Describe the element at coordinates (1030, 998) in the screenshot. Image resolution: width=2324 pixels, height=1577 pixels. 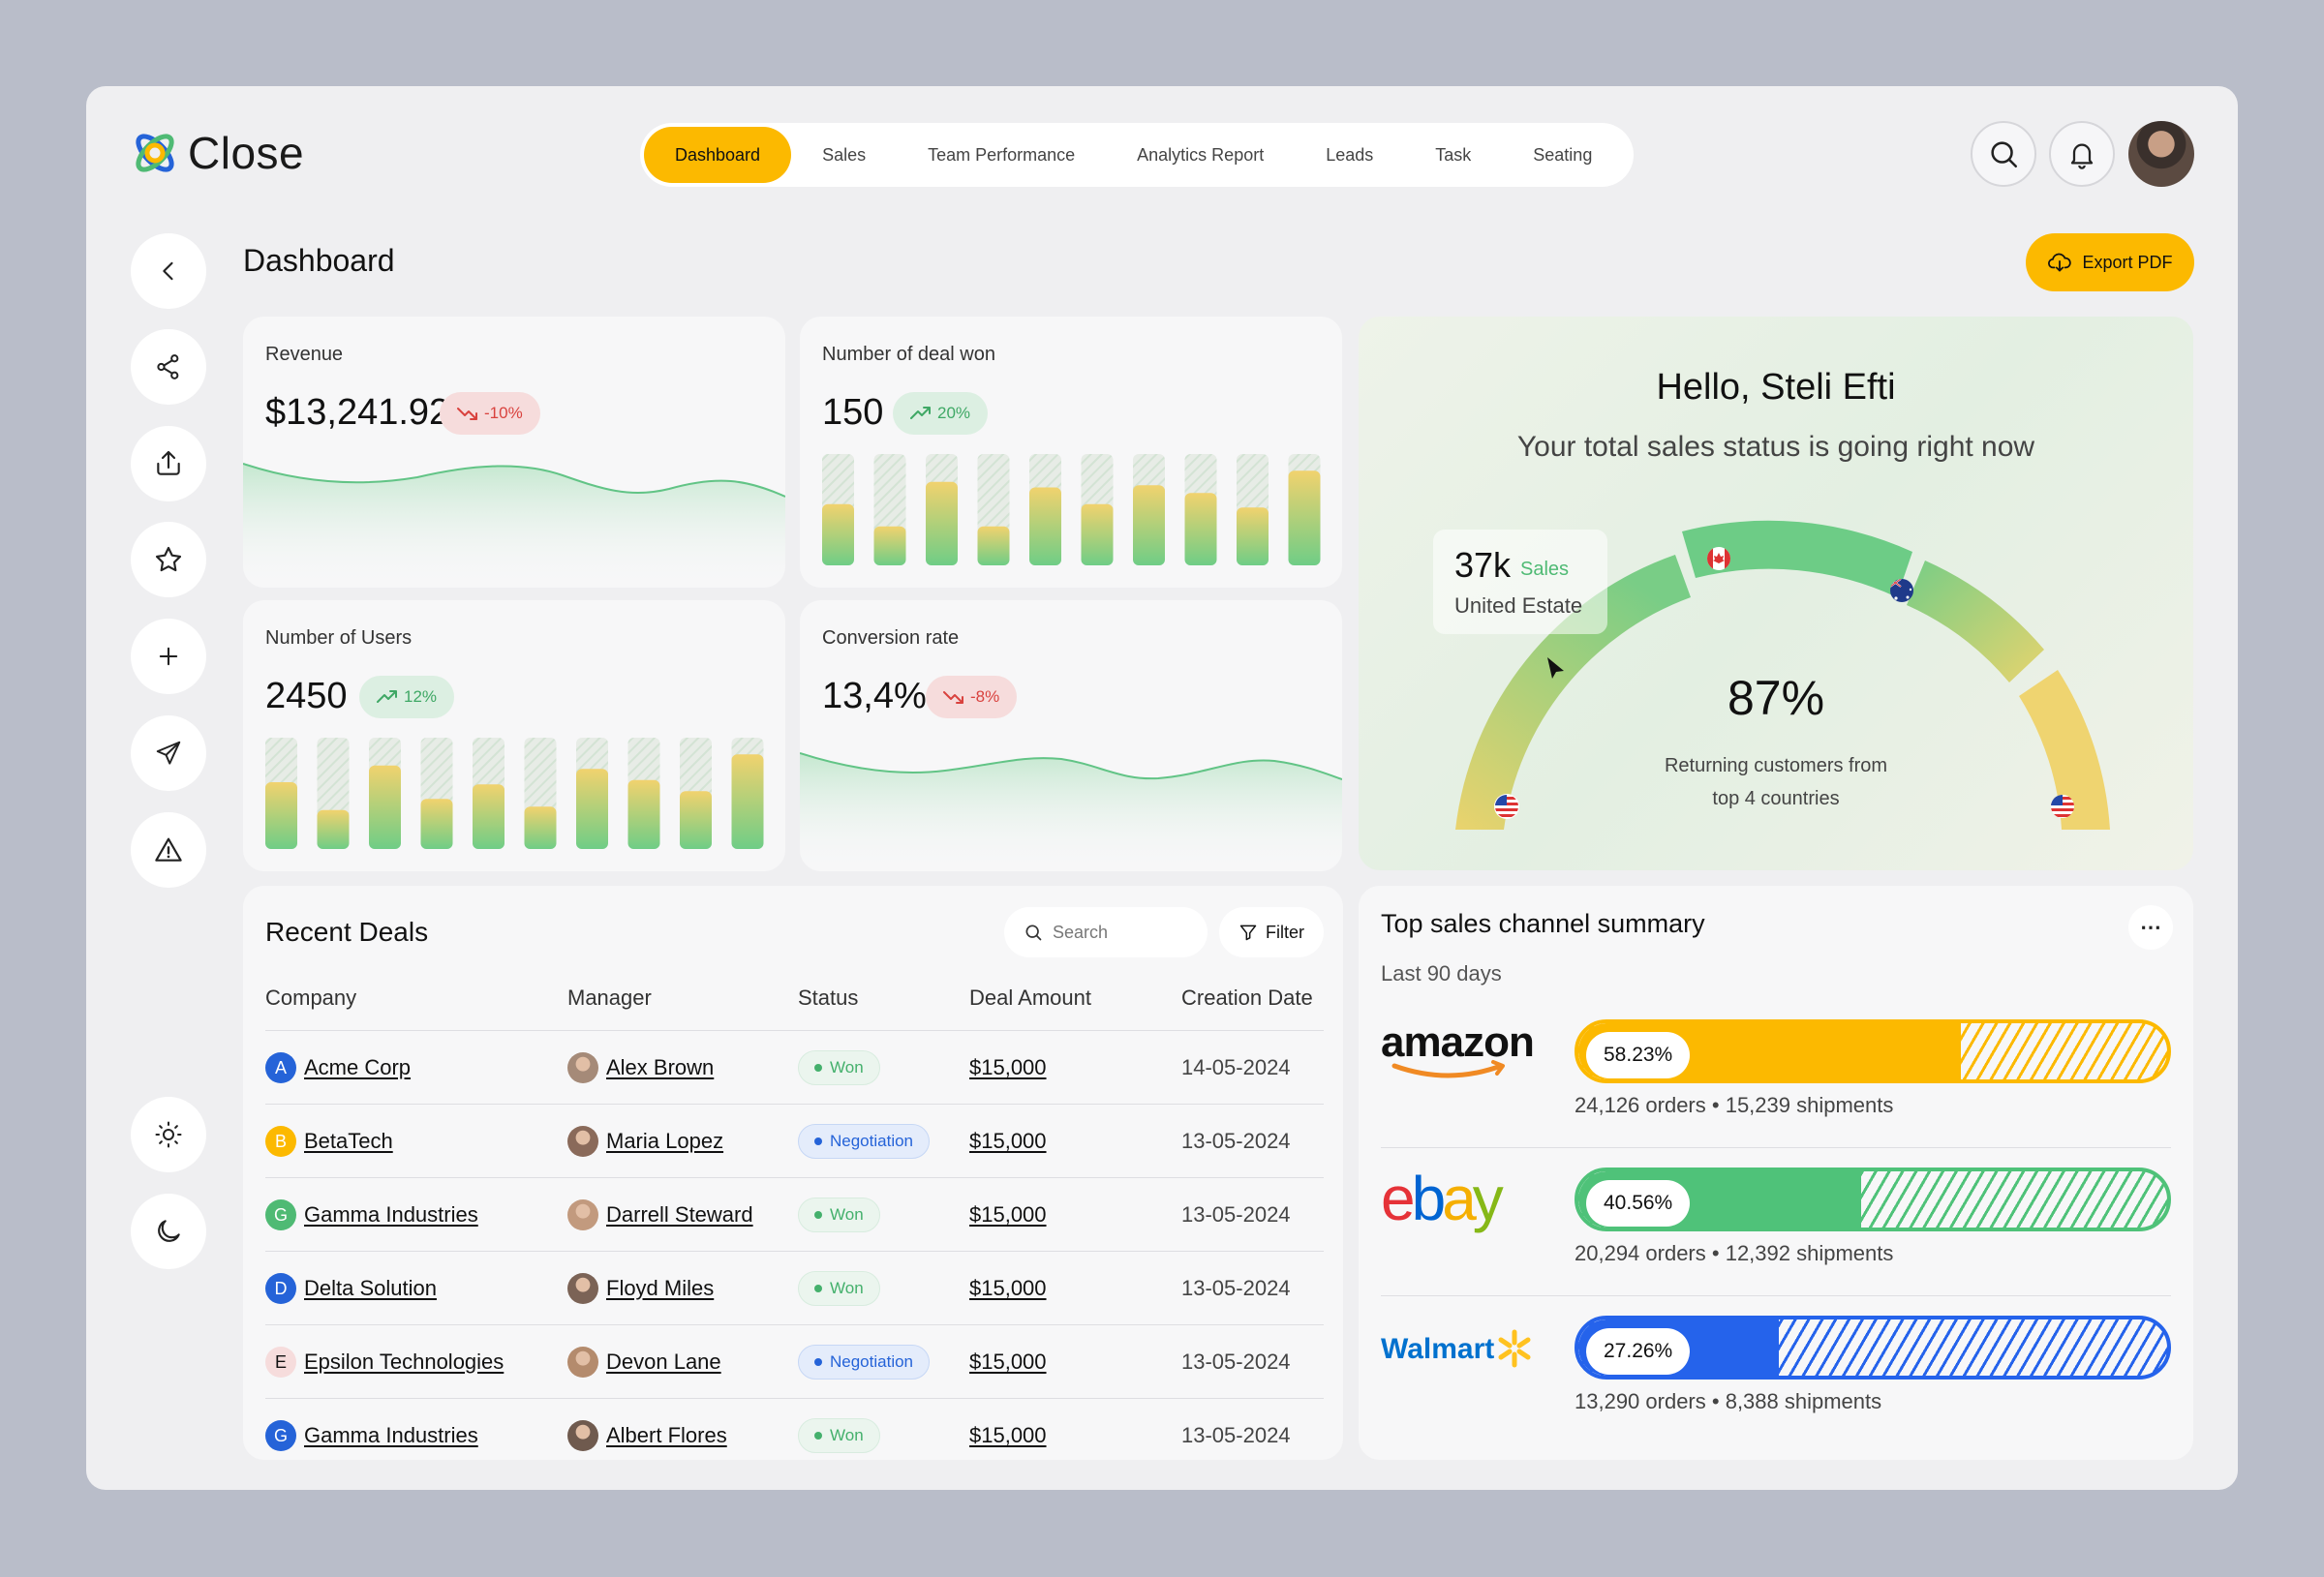
I see `column-deal-amount: Deal Amount` at that location.